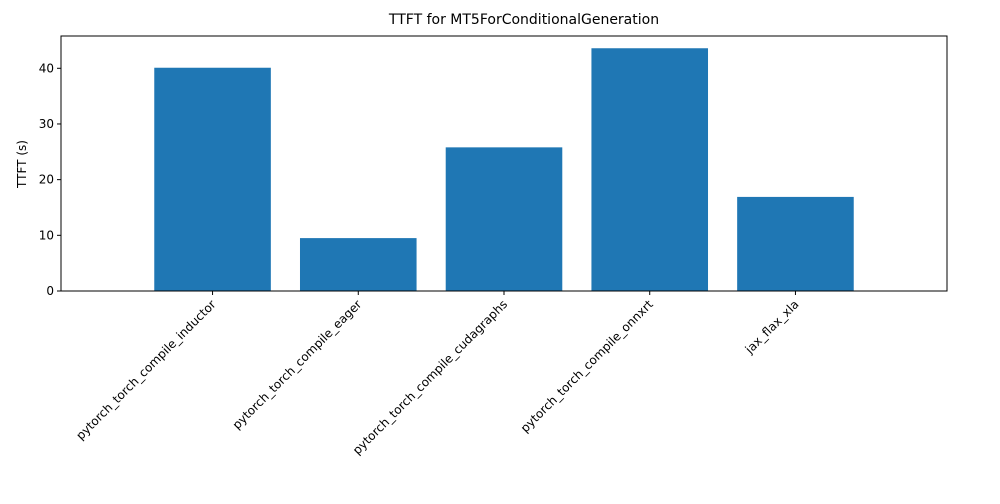 The image size is (1000, 504). I want to click on y-axis-label: TTFT (s), so click(22, 164).